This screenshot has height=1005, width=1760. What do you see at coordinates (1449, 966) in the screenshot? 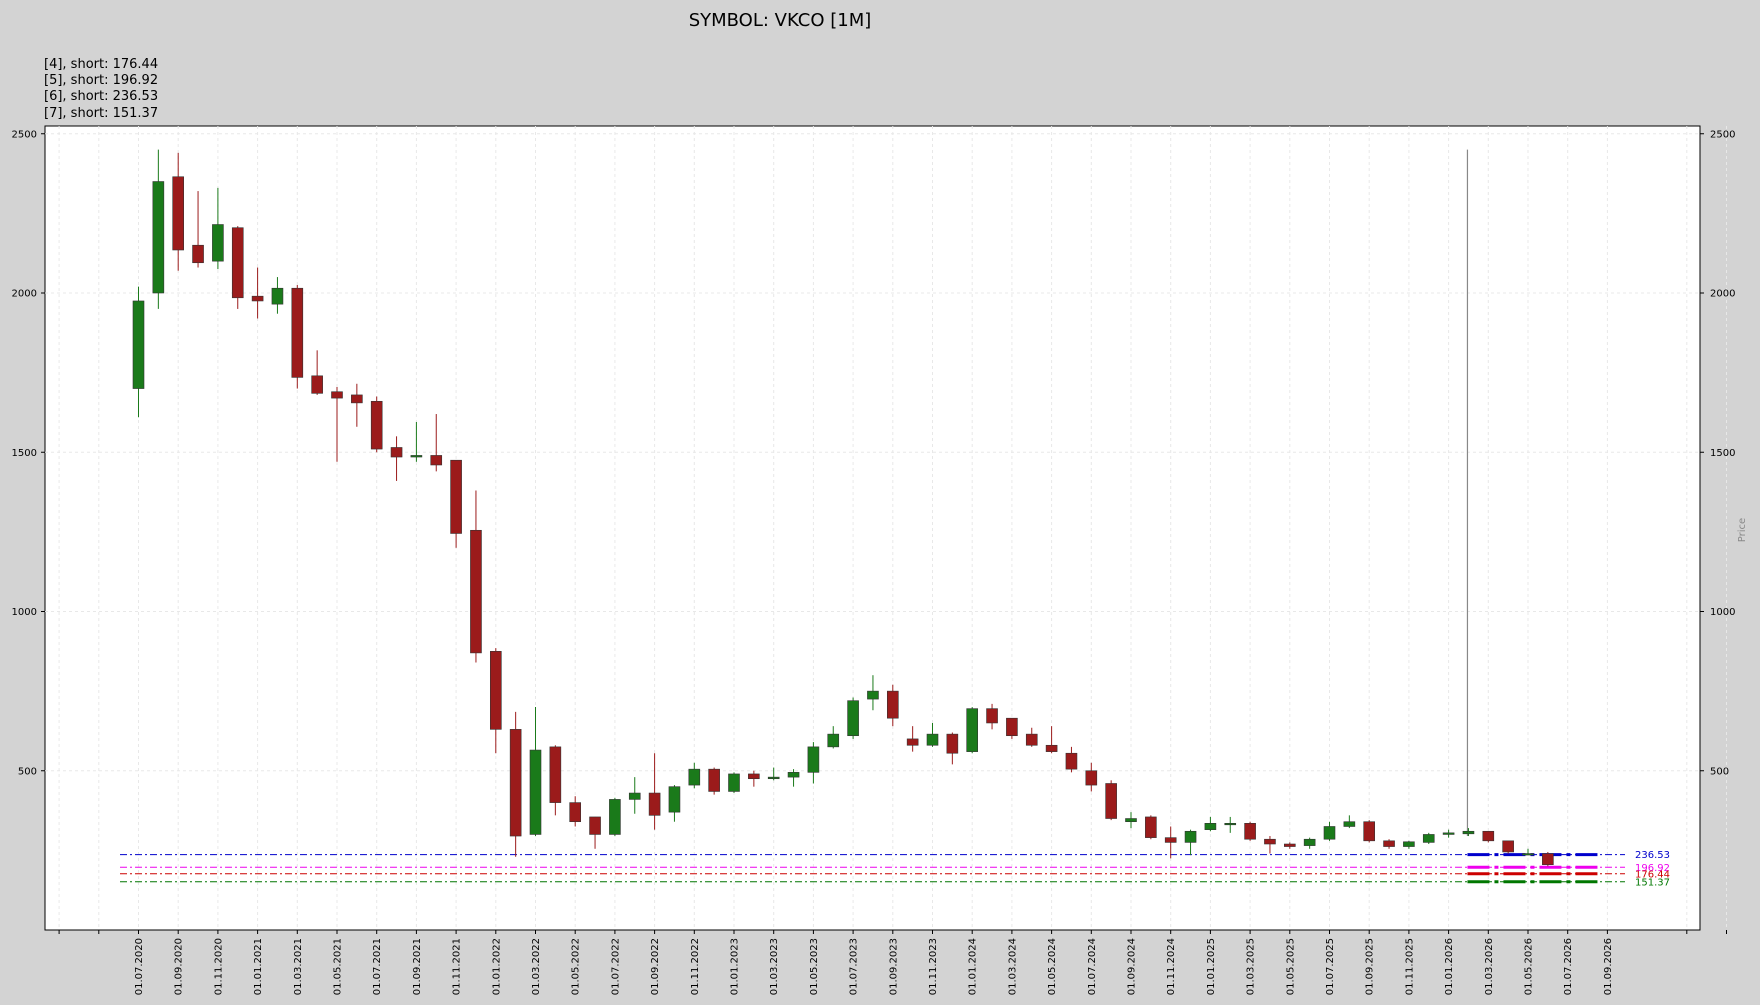
I see `x-tick-label: 01.01.2026` at bounding box center [1449, 966].